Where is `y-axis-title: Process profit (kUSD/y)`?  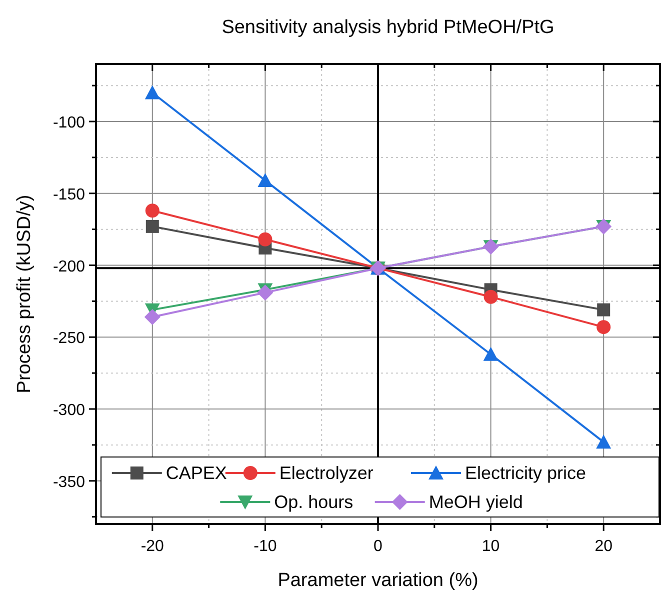
y-axis-title: Process profit (kUSD/y) is located at coordinates (24, 294).